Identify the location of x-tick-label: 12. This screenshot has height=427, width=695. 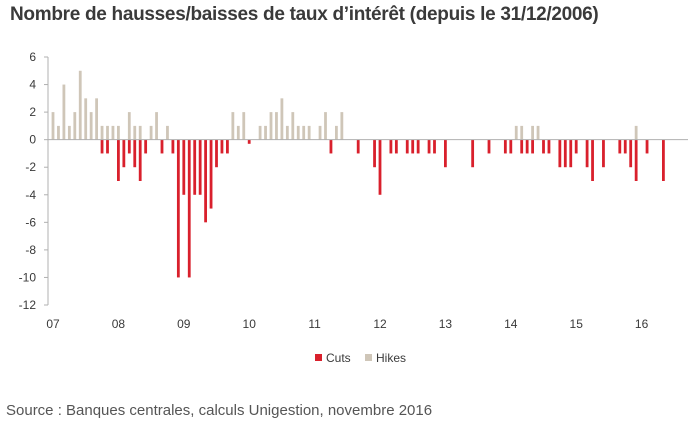
(380, 324).